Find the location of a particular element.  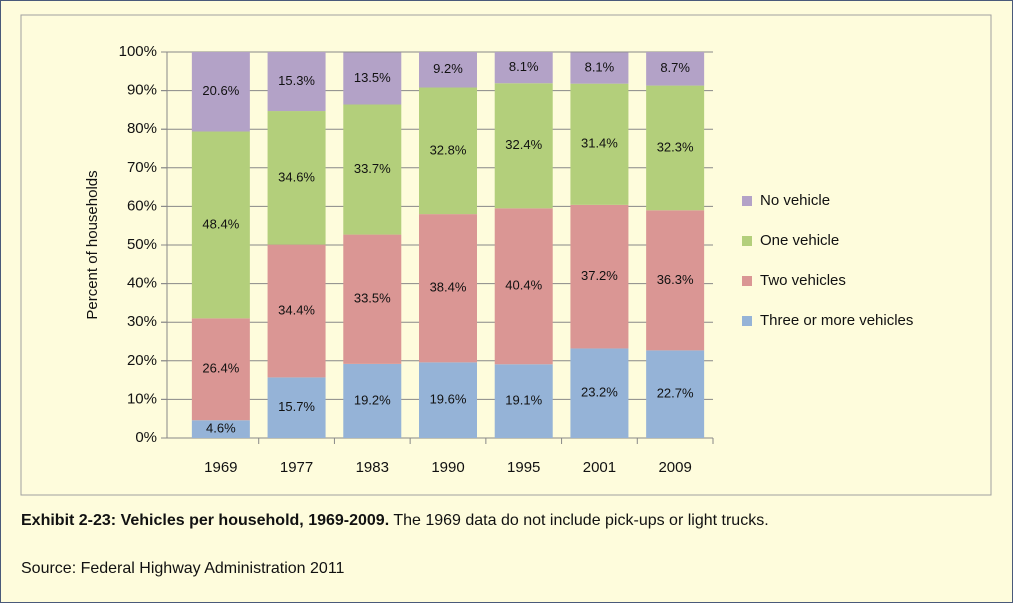

y-tick-label: 80% is located at coordinates (142, 128).